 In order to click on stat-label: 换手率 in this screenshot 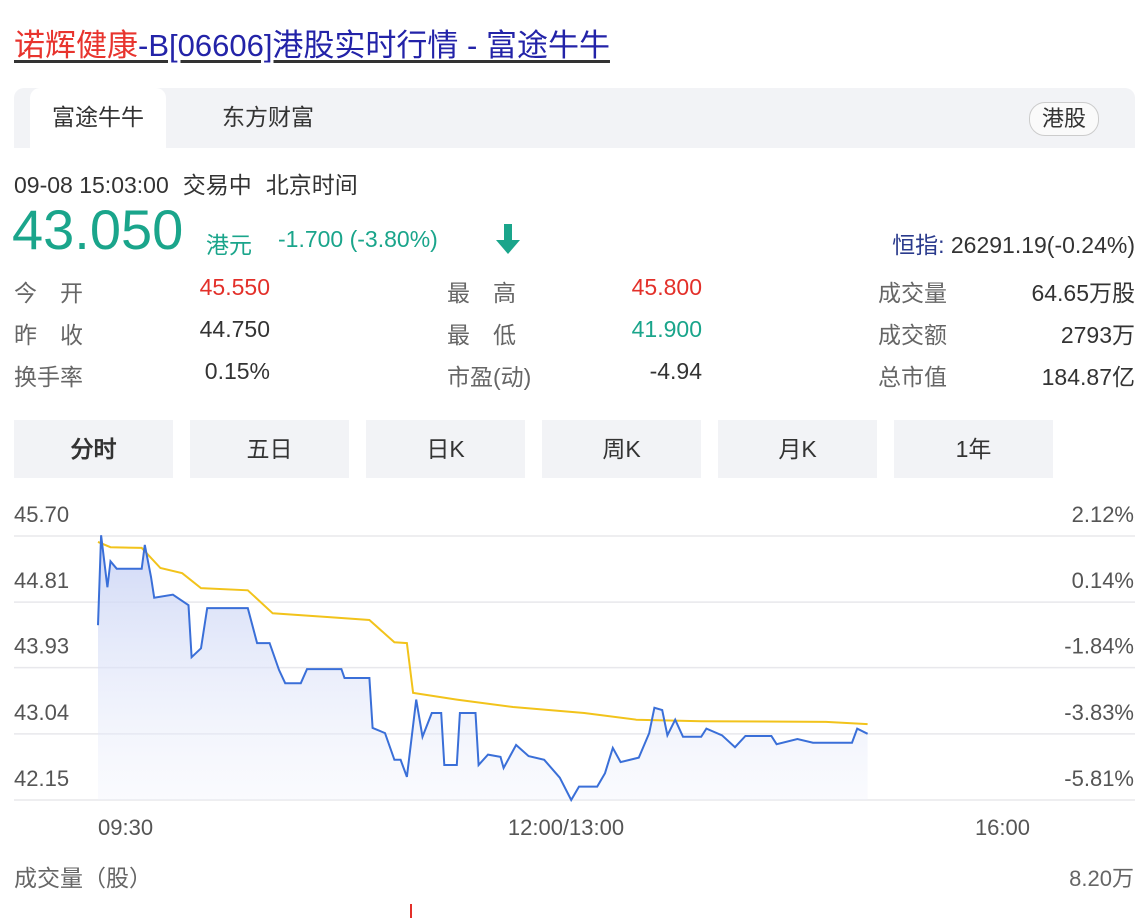, I will do `click(48, 377)`.